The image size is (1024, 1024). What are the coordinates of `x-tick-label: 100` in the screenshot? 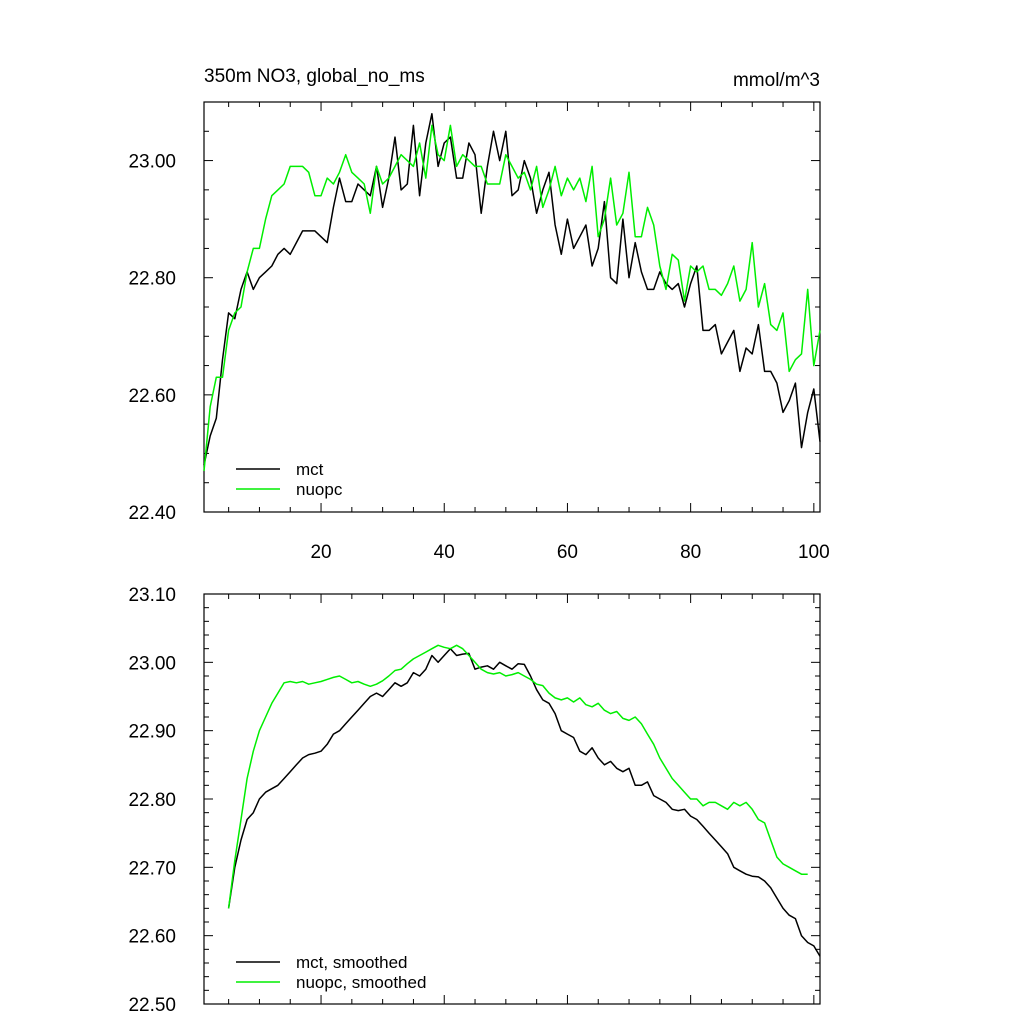 It's located at (814, 552).